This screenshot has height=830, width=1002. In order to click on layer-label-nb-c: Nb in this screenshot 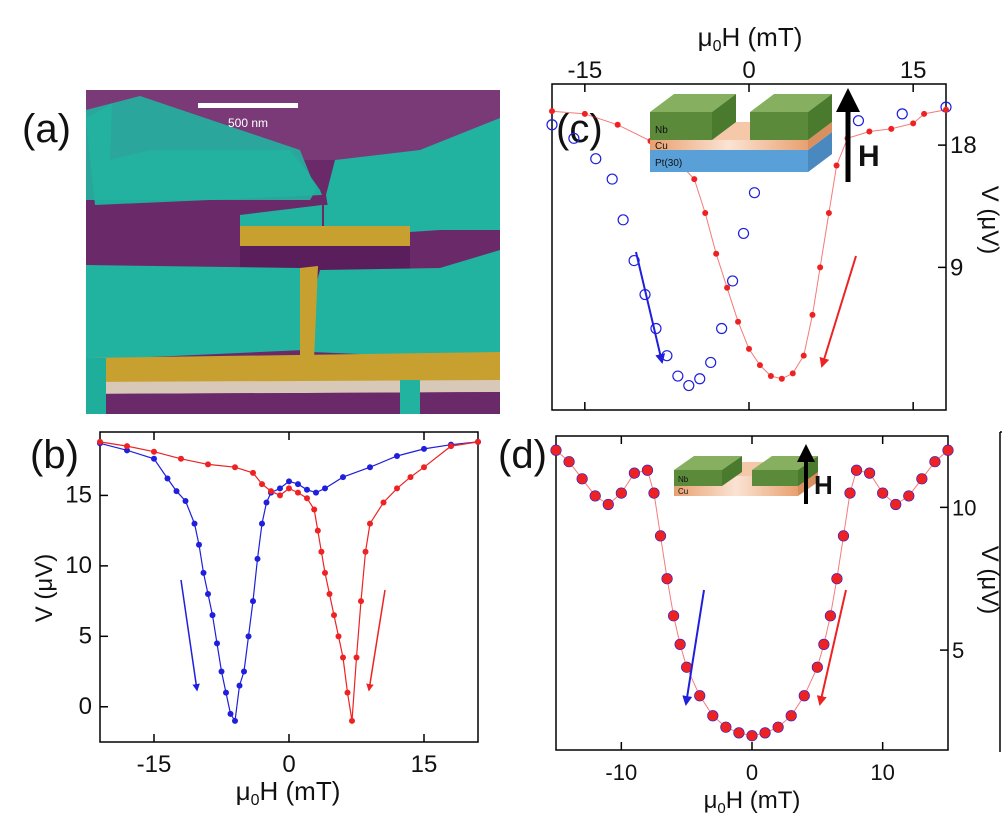, I will do `click(661, 130)`.